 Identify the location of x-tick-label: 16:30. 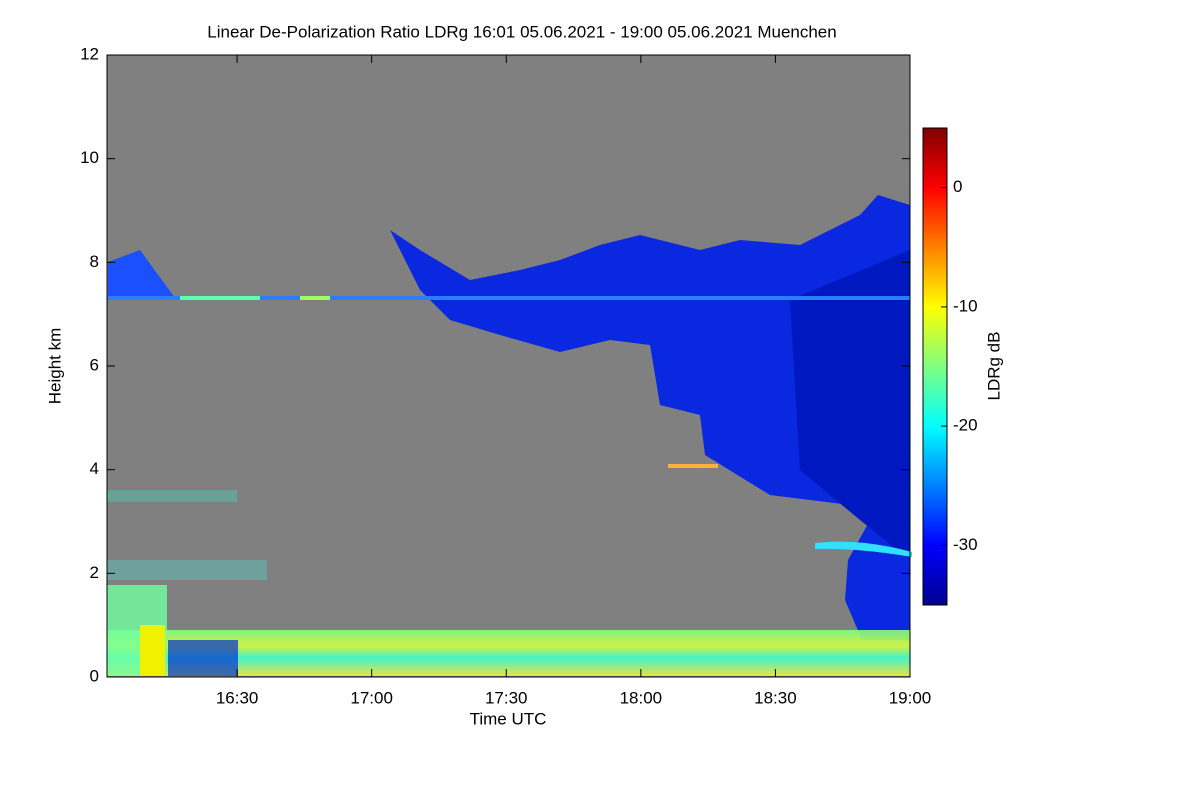
(237, 697).